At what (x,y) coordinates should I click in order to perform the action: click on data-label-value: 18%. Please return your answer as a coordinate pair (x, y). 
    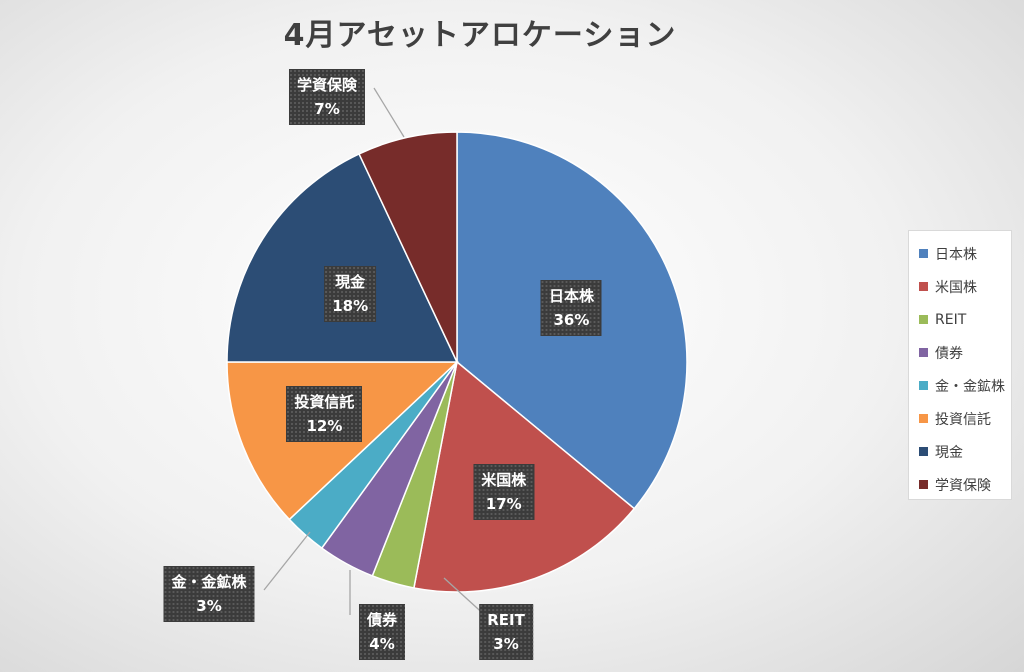
    Looking at the image, I should click on (350, 306).